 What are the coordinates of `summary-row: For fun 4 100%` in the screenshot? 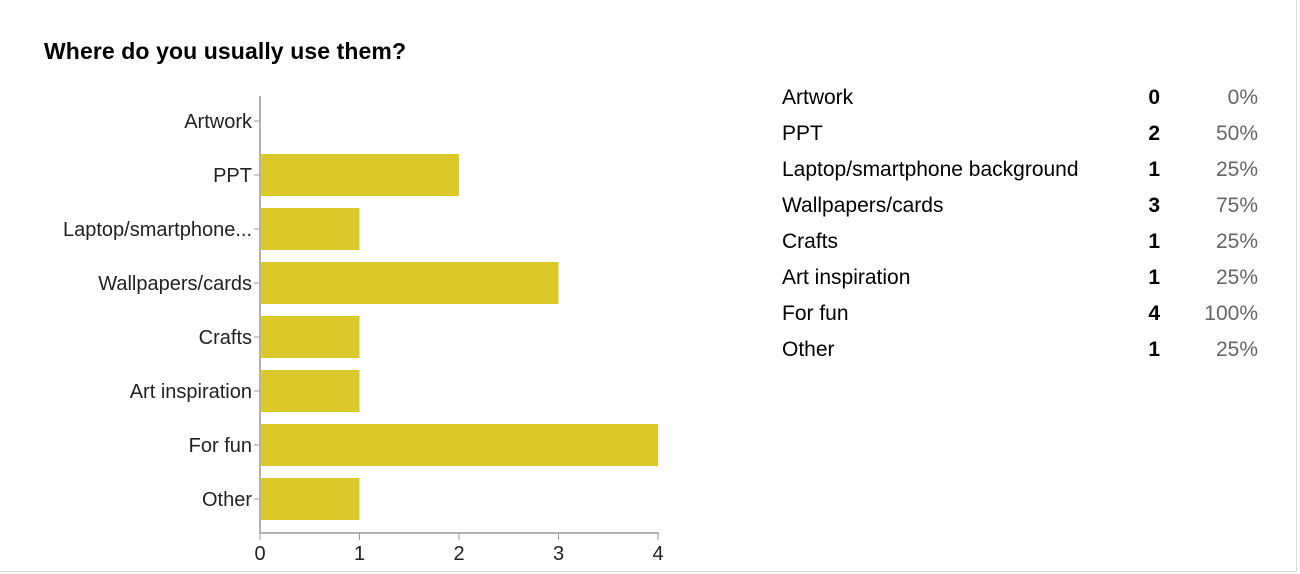 It's located at (1020, 314).